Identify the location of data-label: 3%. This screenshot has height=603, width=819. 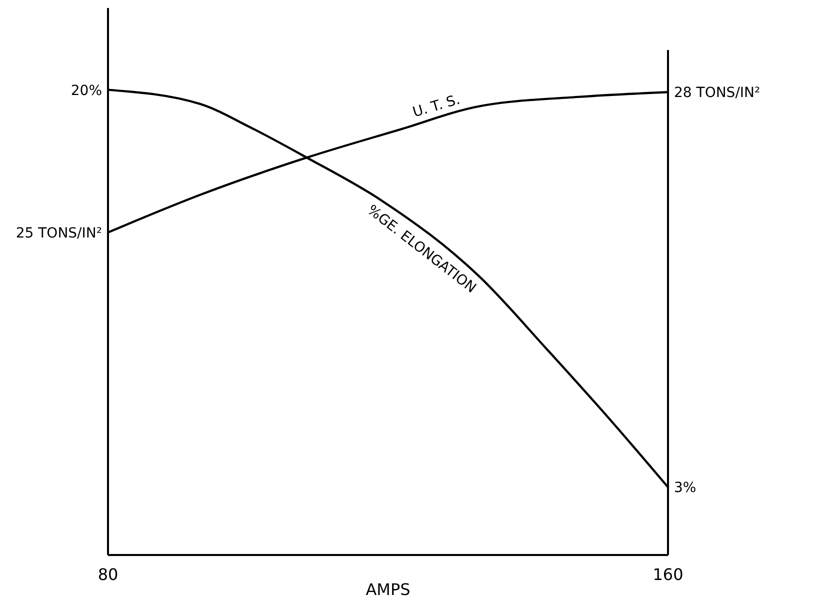
(685, 488).